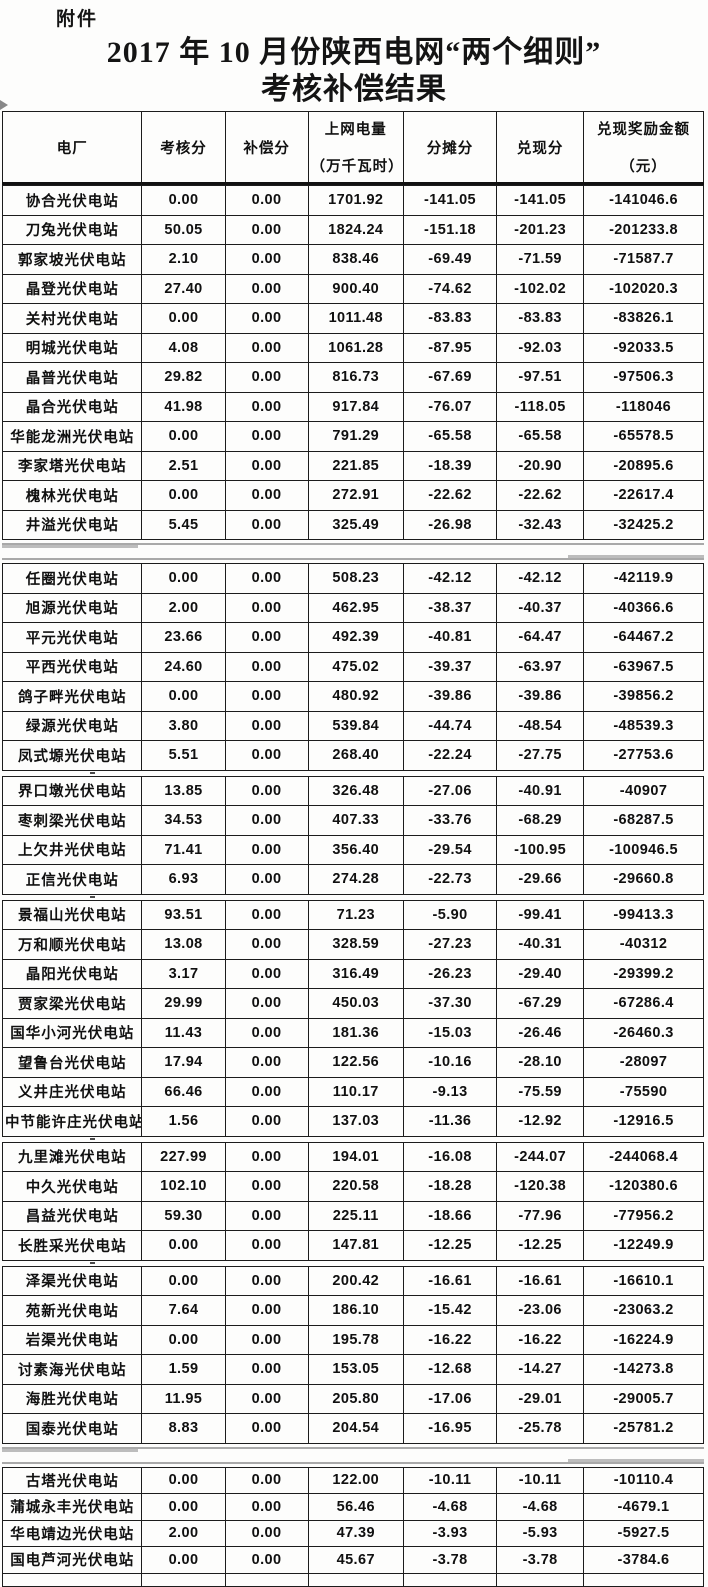 The width and height of the screenshot is (708, 1587). I want to click on value-cell: -16224.9, so click(643, 1339).